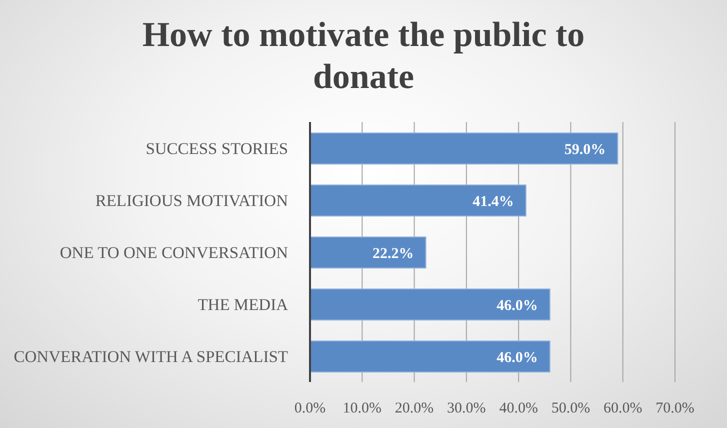  I want to click on chart-title: How to motivate the public to donate, so click(363, 56).